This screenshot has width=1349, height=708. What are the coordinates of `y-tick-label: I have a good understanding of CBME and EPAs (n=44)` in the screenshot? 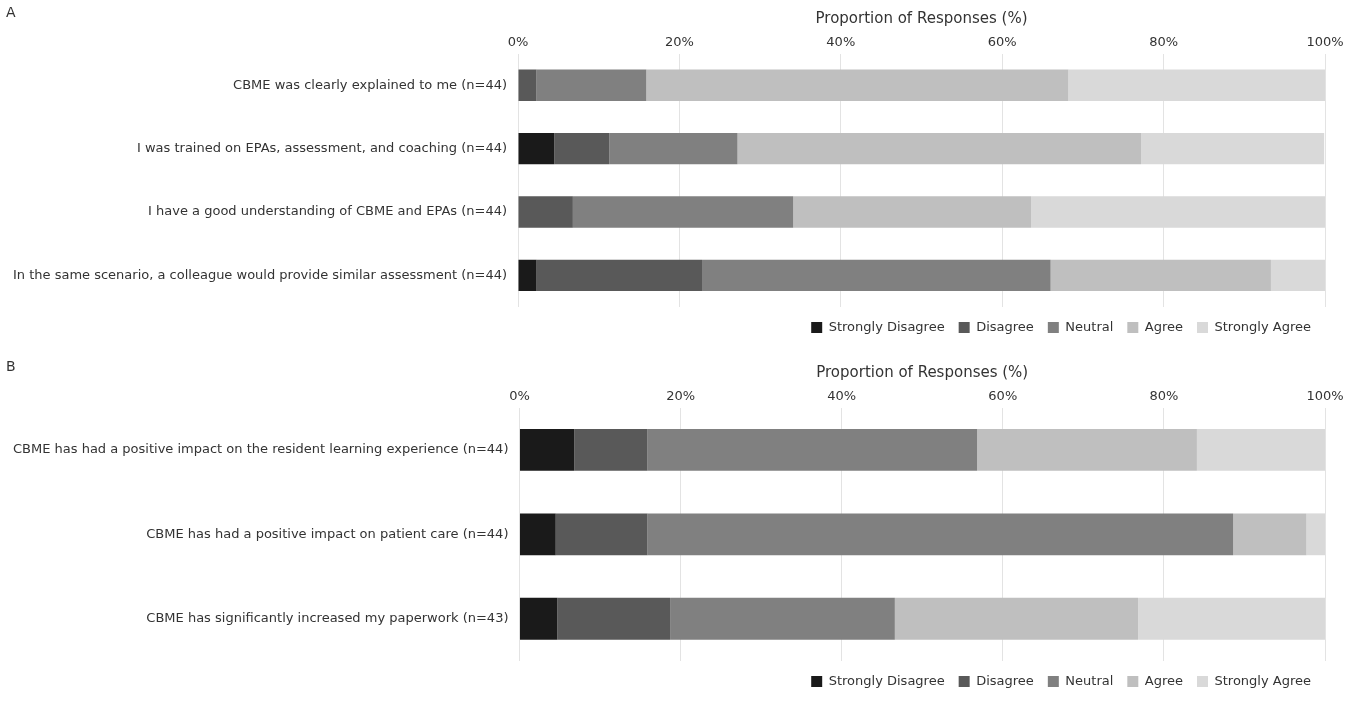 It's located at (328, 211).